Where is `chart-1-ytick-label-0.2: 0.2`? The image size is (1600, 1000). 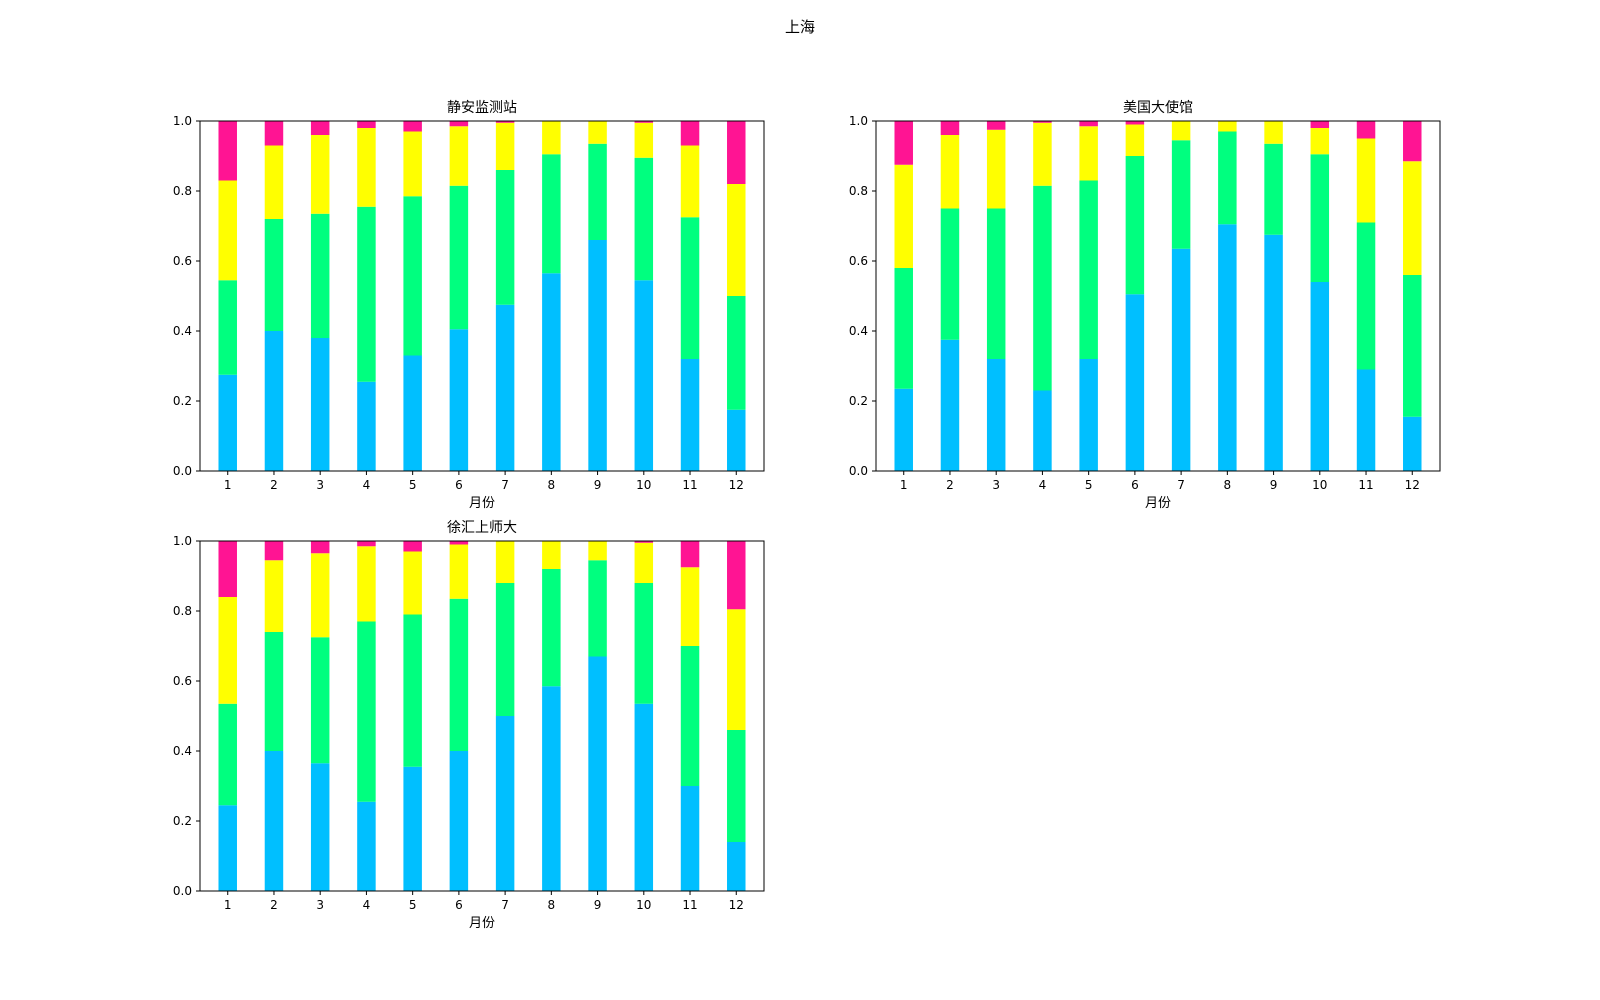
chart-1-ytick-label-0.2: 0.2 is located at coordinates (182, 401).